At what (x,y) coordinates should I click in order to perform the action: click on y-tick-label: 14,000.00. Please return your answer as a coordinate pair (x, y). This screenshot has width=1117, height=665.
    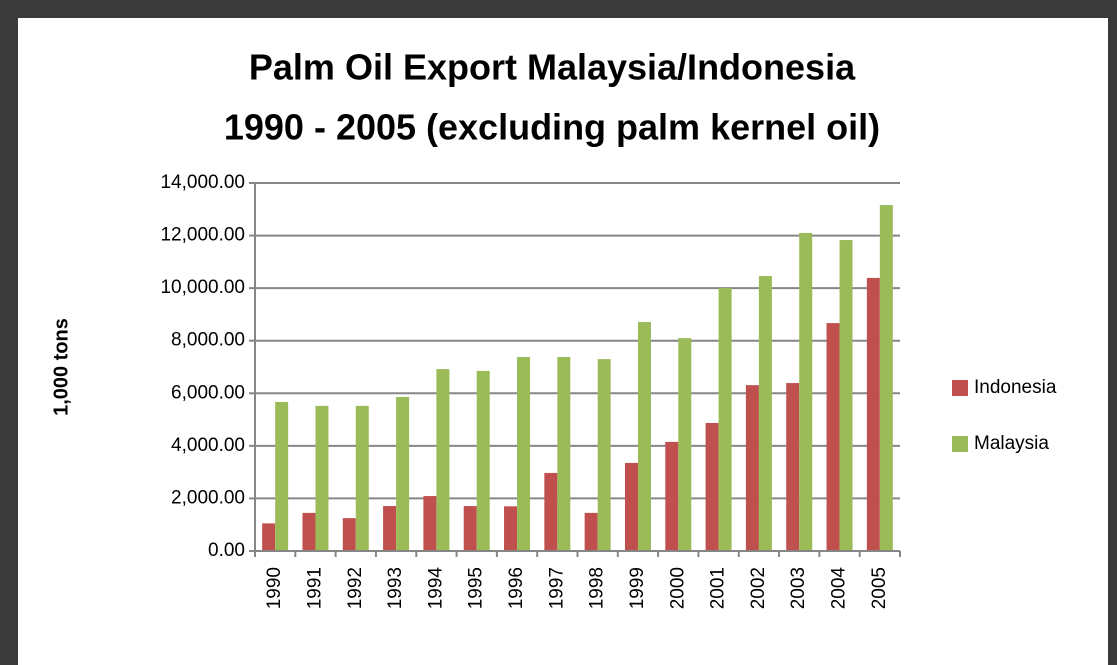
    Looking at the image, I should click on (202, 182).